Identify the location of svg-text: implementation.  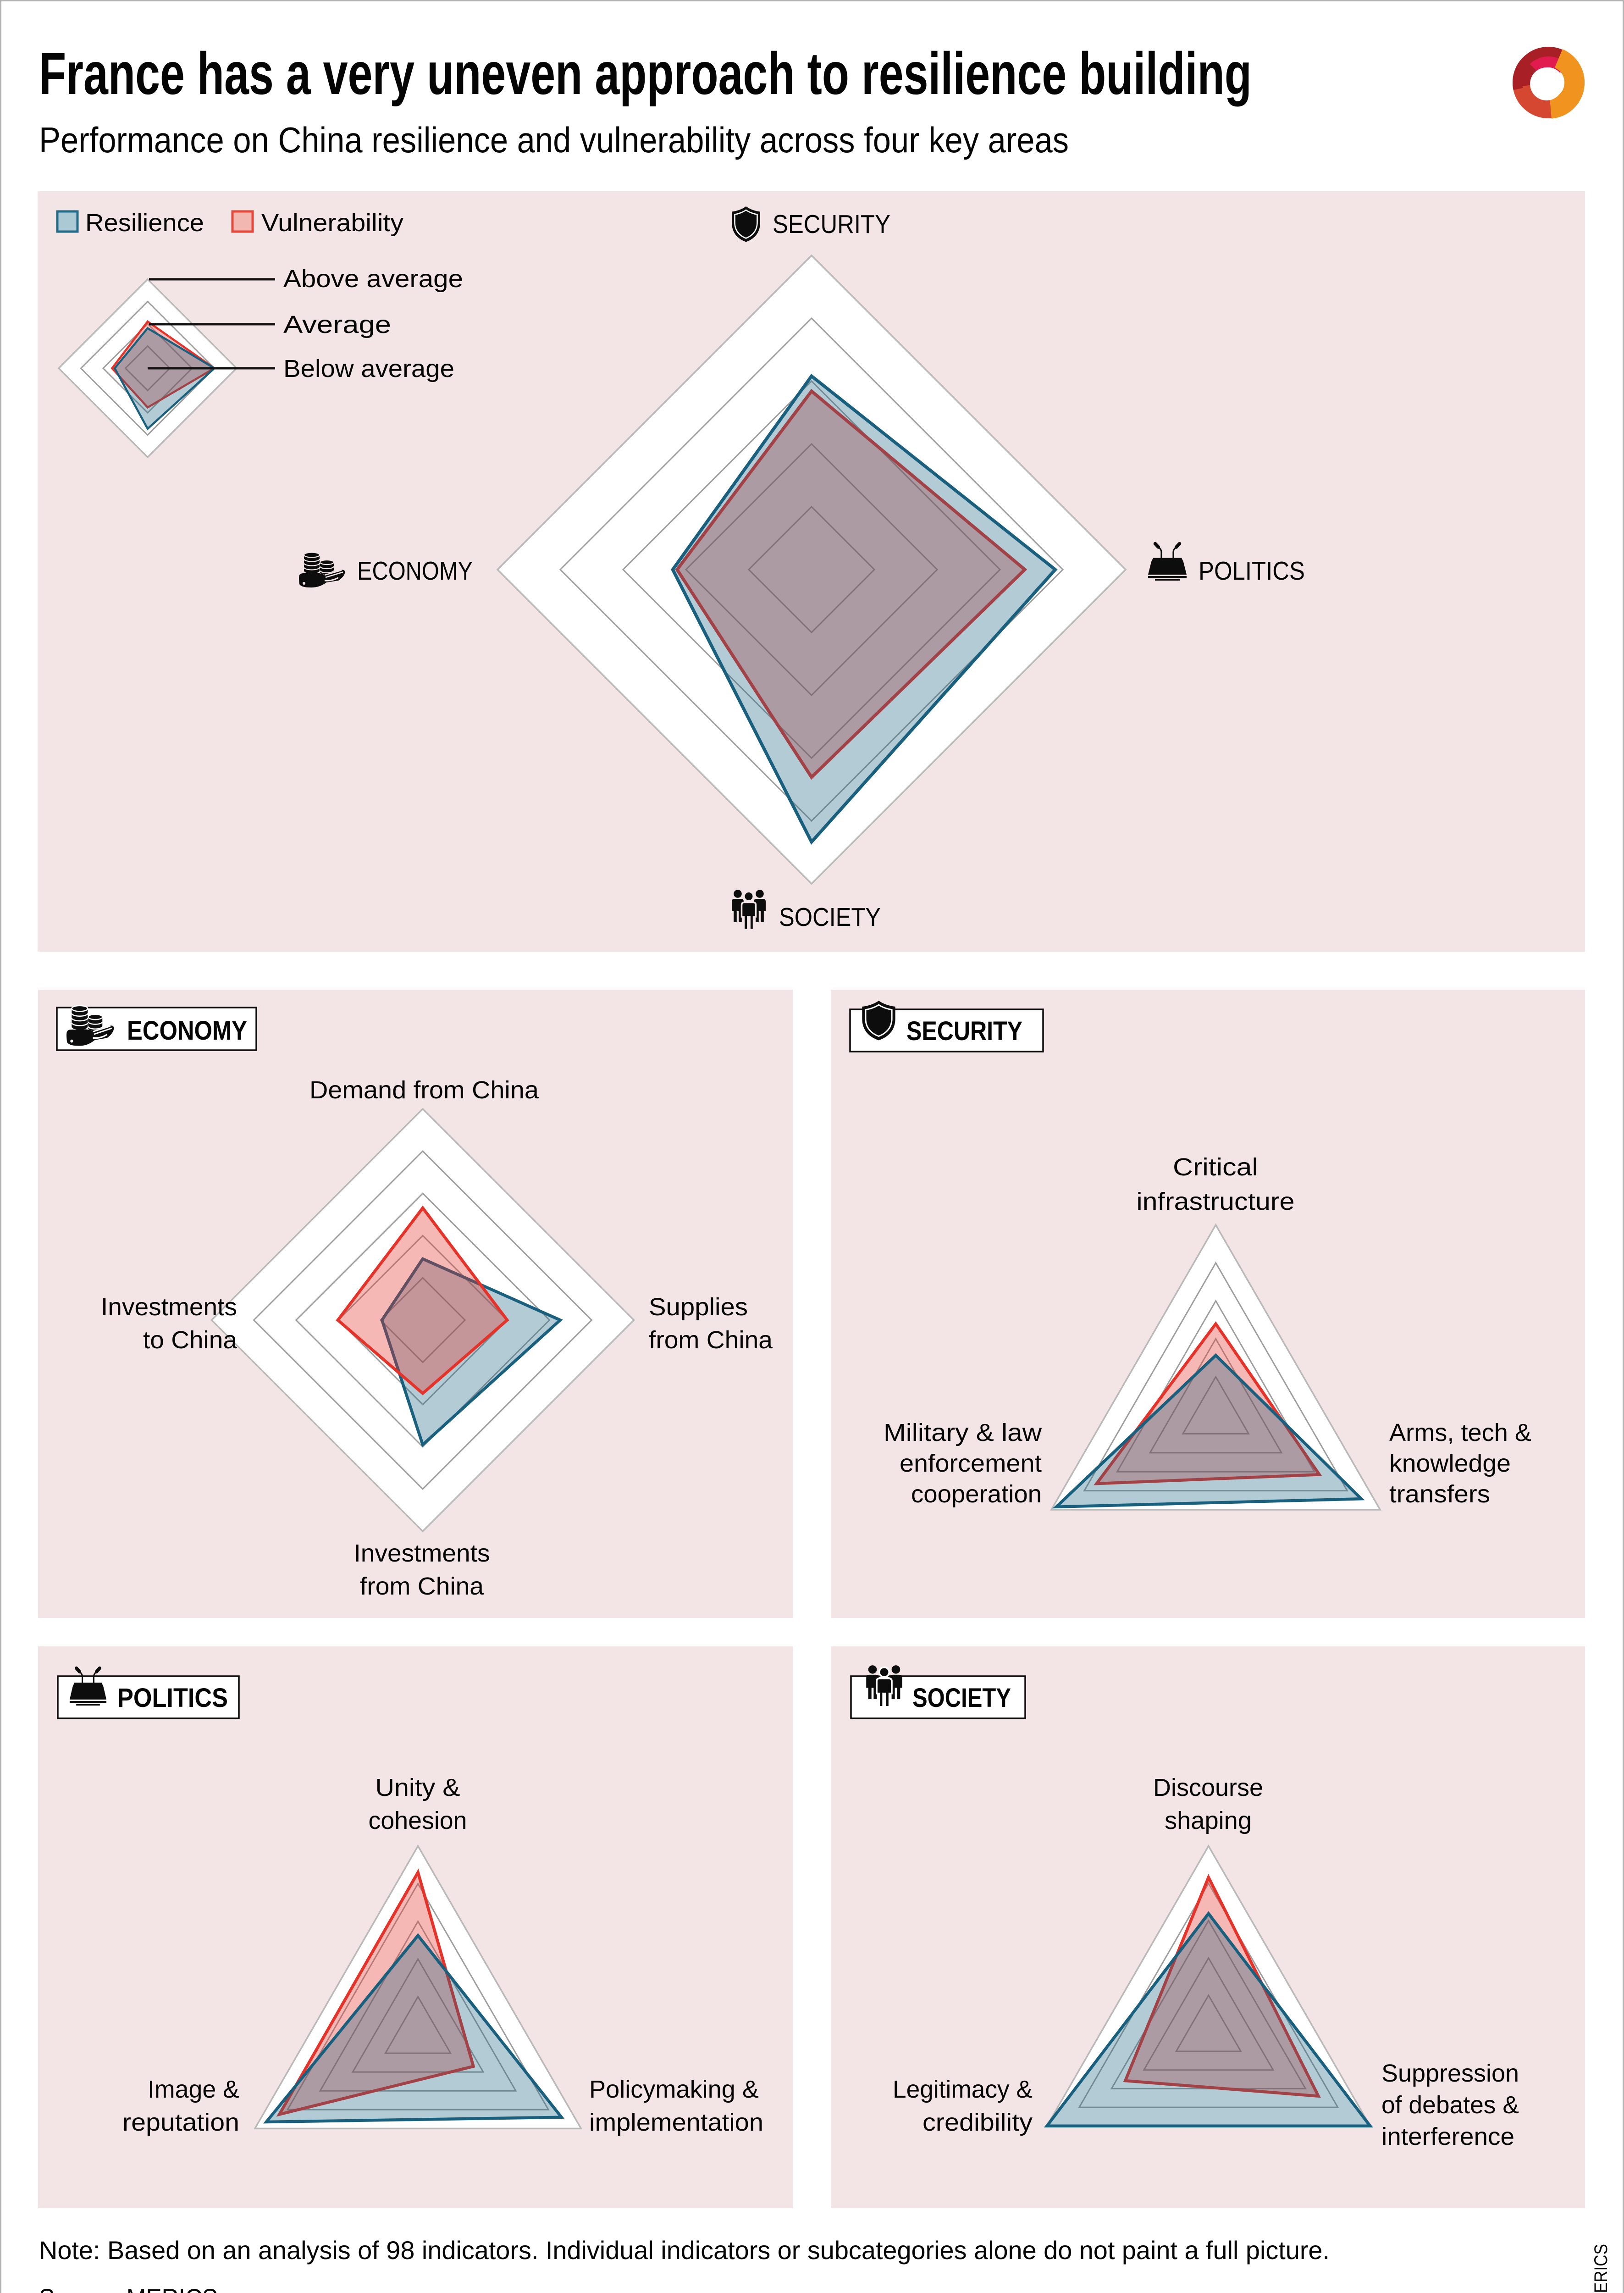
(676, 2122).